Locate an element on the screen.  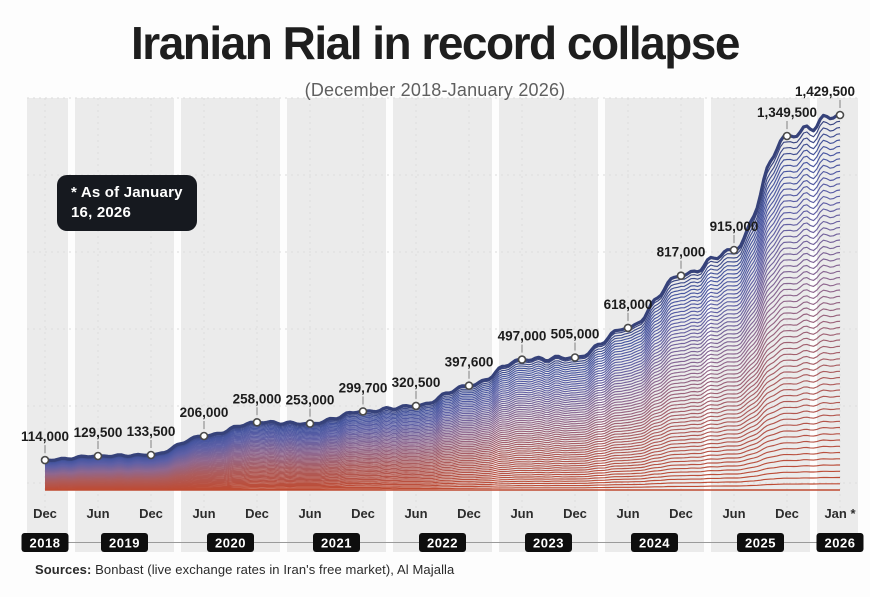
data-point-value-label: 505,000 is located at coordinates (575, 334).